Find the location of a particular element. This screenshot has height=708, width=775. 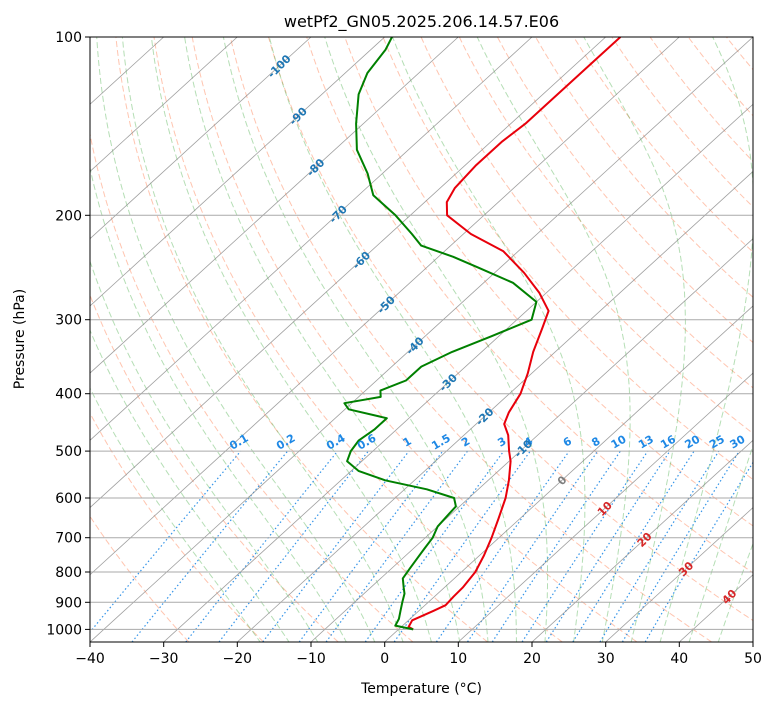

x-tick-label: −30 is located at coordinates (164, 659).